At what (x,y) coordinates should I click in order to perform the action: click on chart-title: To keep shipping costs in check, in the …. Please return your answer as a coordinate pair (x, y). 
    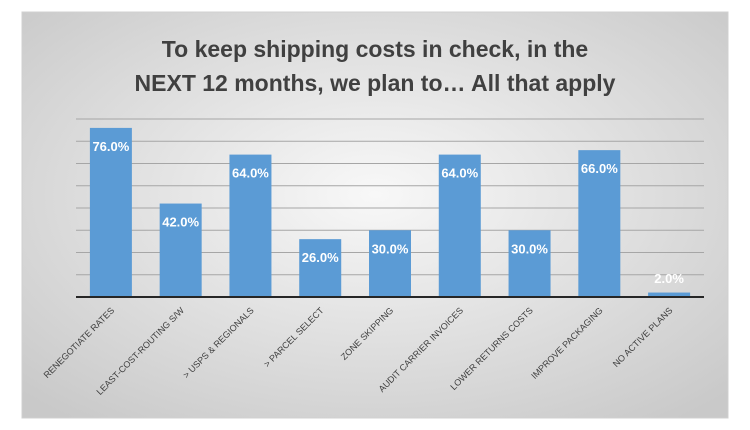
    Looking at the image, I should click on (375, 66).